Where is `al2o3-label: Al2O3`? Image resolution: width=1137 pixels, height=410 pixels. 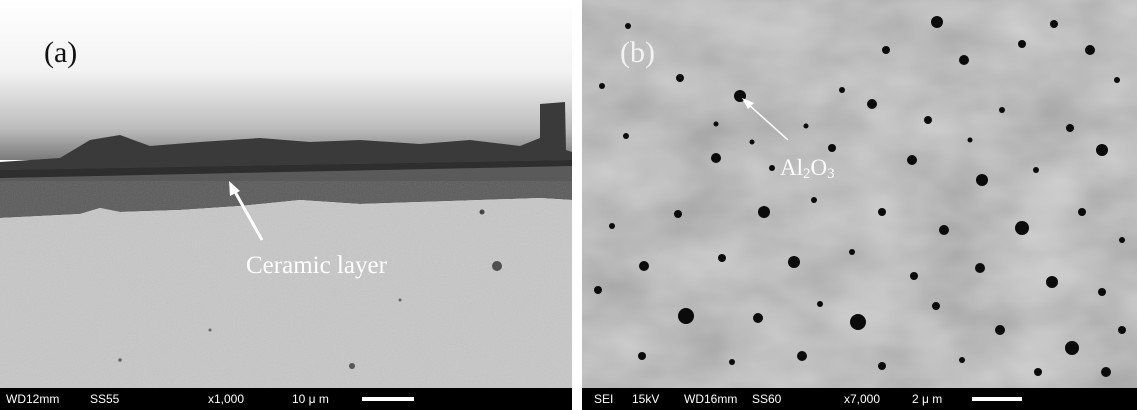
al2o3-label: Al2O3 is located at coordinates (807, 168).